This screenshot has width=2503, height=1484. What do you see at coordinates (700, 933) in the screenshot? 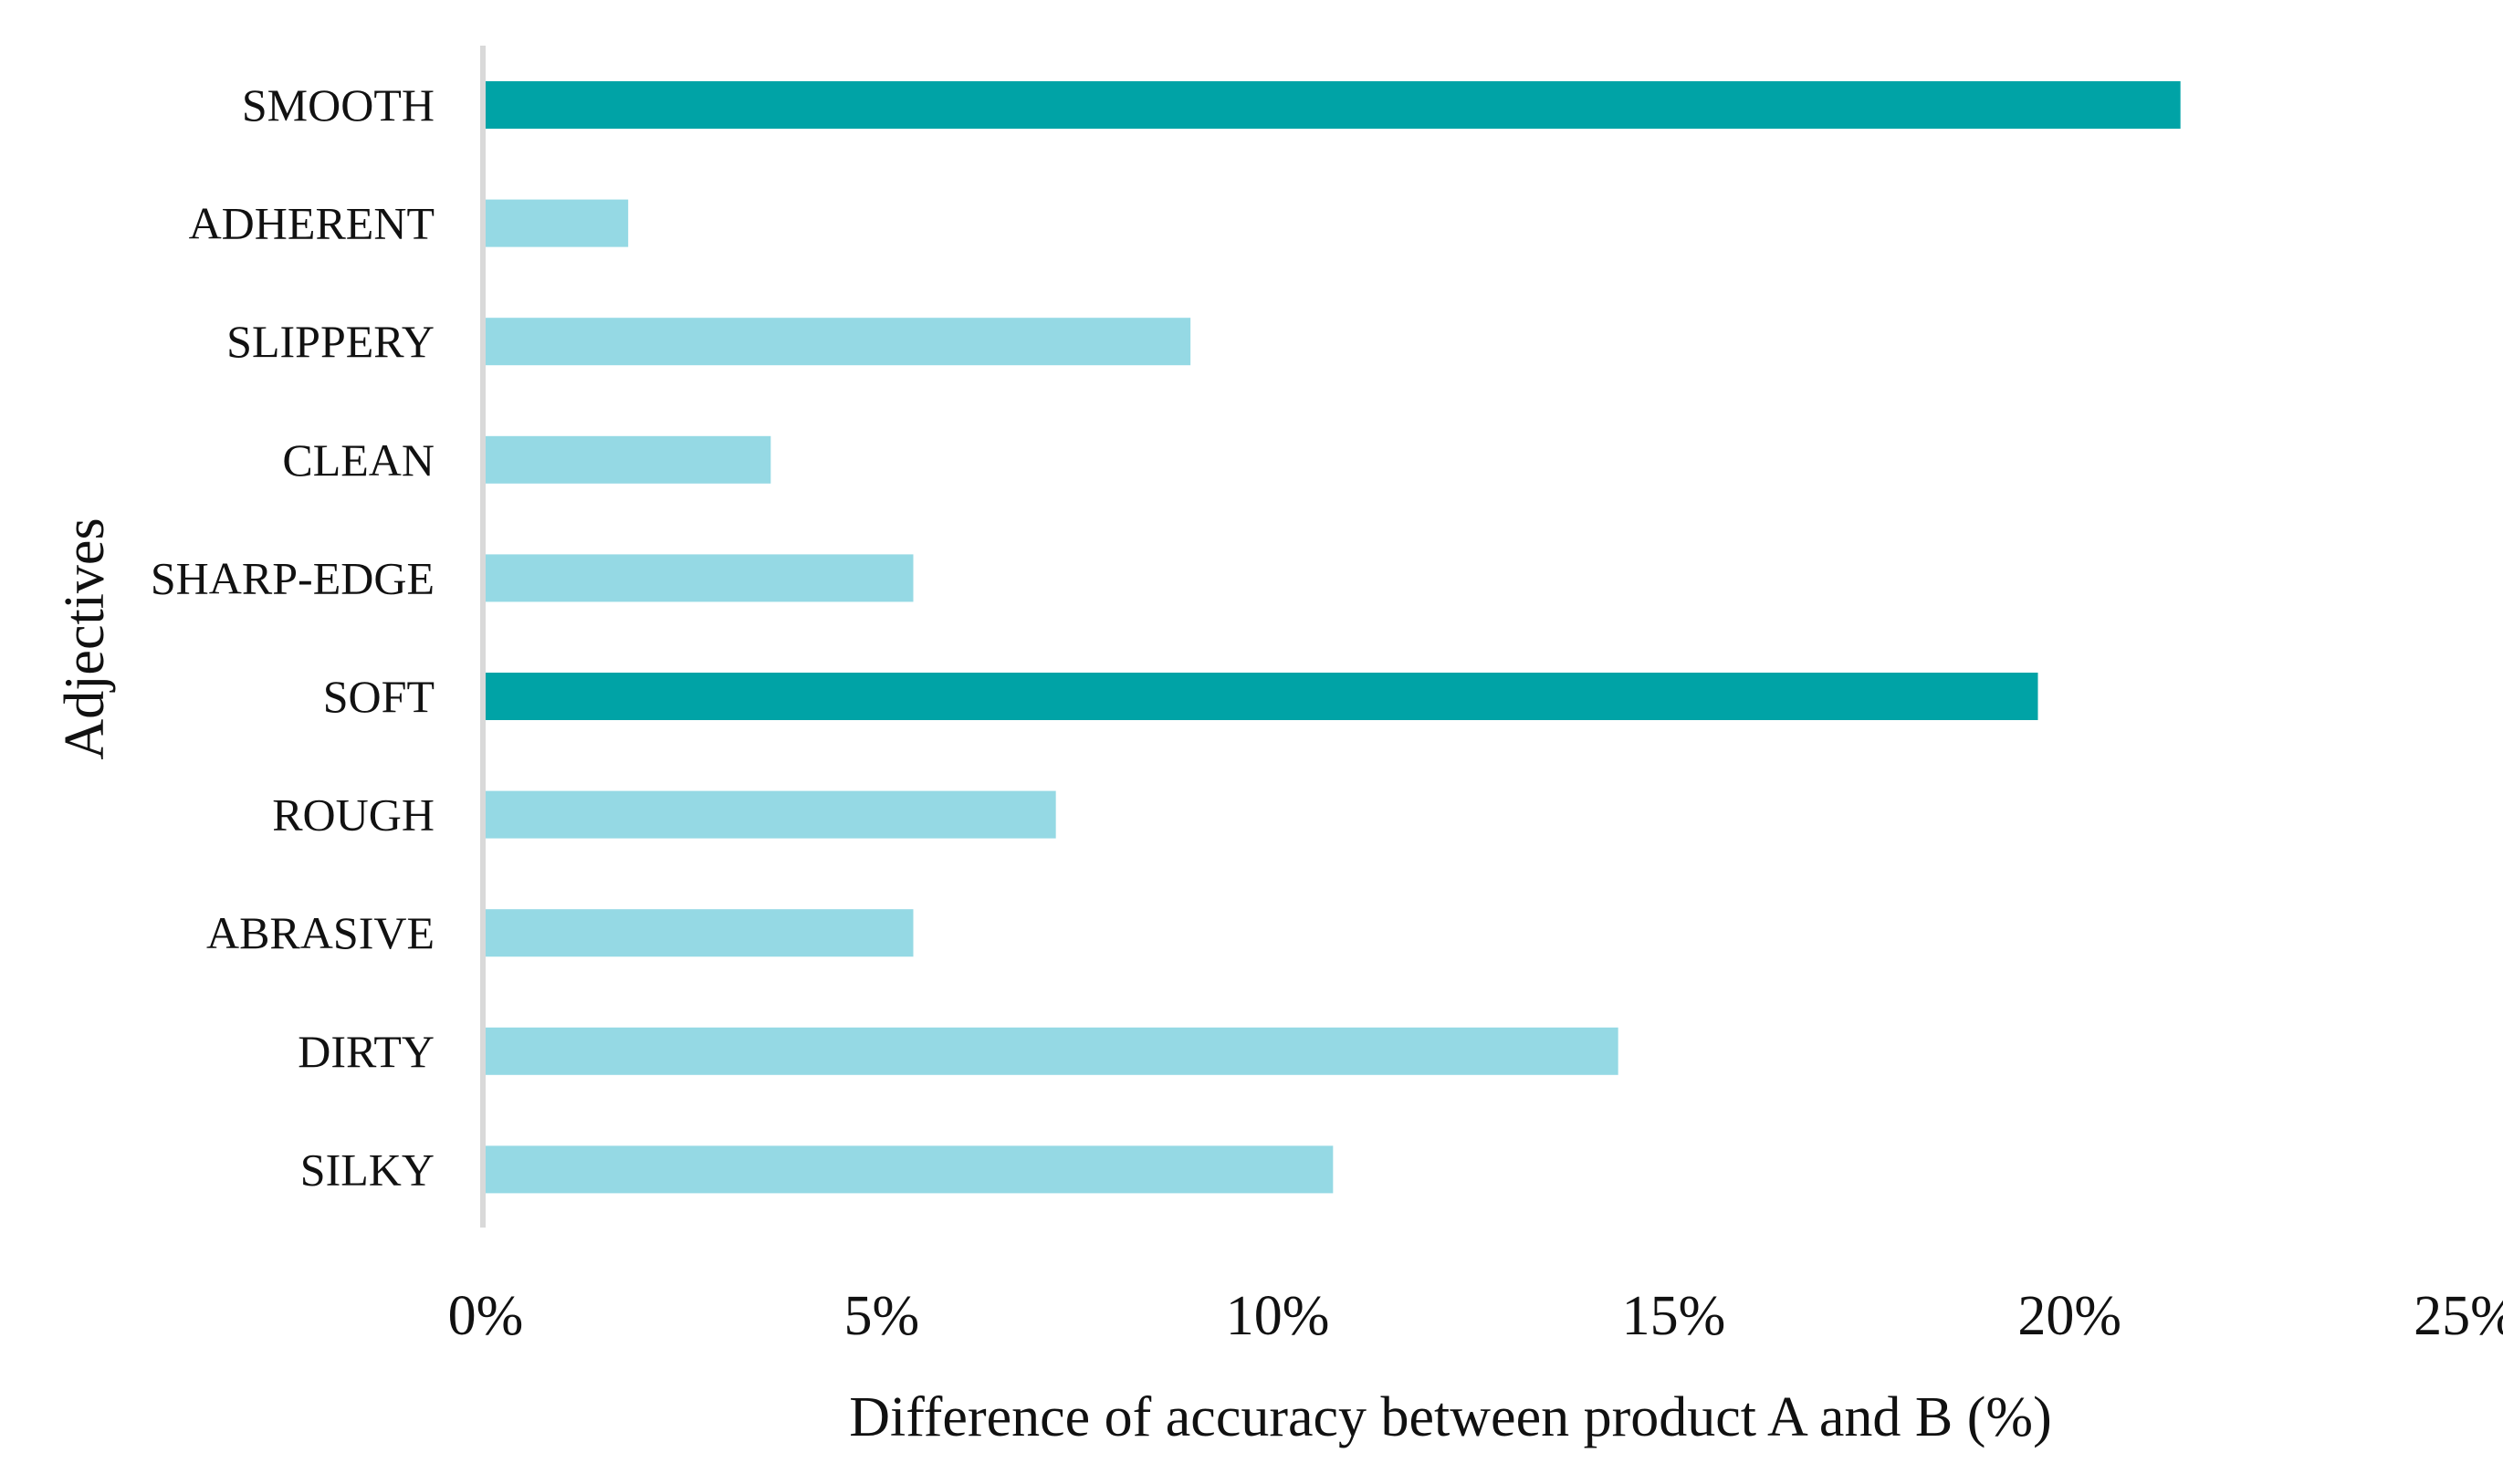
I see `bar-abrasive` at bounding box center [700, 933].